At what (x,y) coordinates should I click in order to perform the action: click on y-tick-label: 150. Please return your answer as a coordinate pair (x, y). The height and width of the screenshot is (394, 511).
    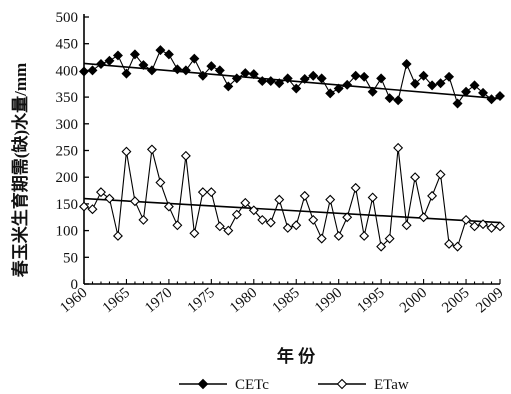
    Looking at the image, I should click on (67, 205).